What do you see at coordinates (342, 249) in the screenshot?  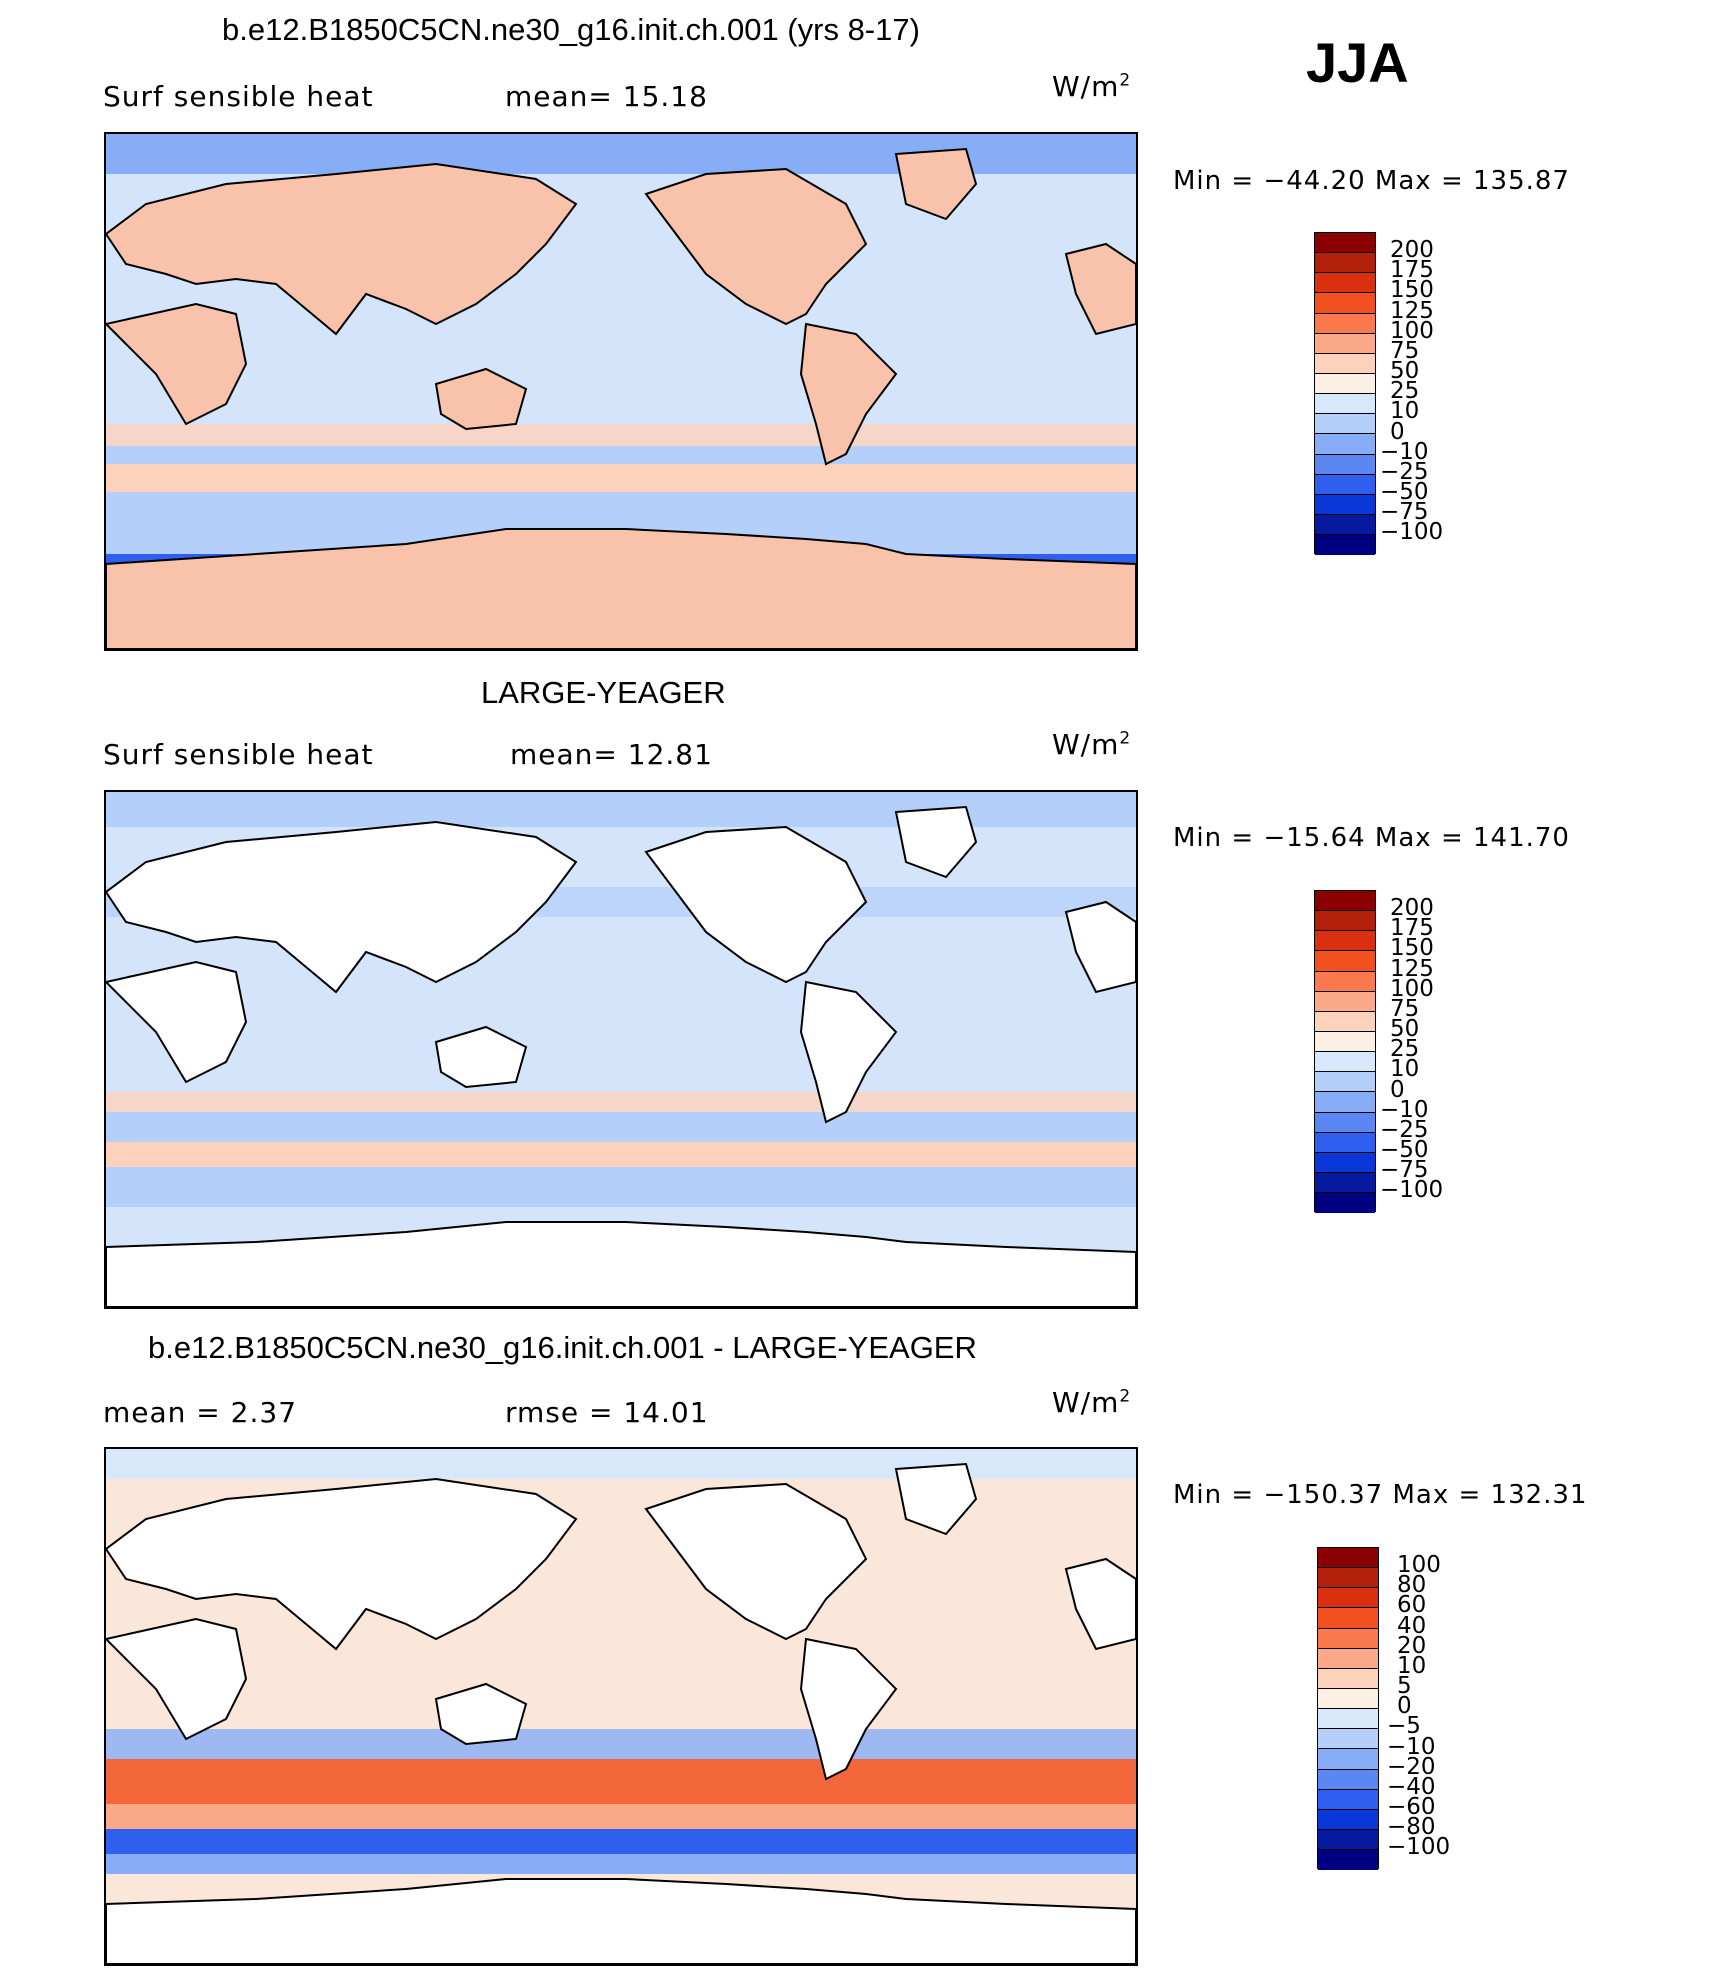 I see `panel1-eurasia` at bounding box center [342, 249].